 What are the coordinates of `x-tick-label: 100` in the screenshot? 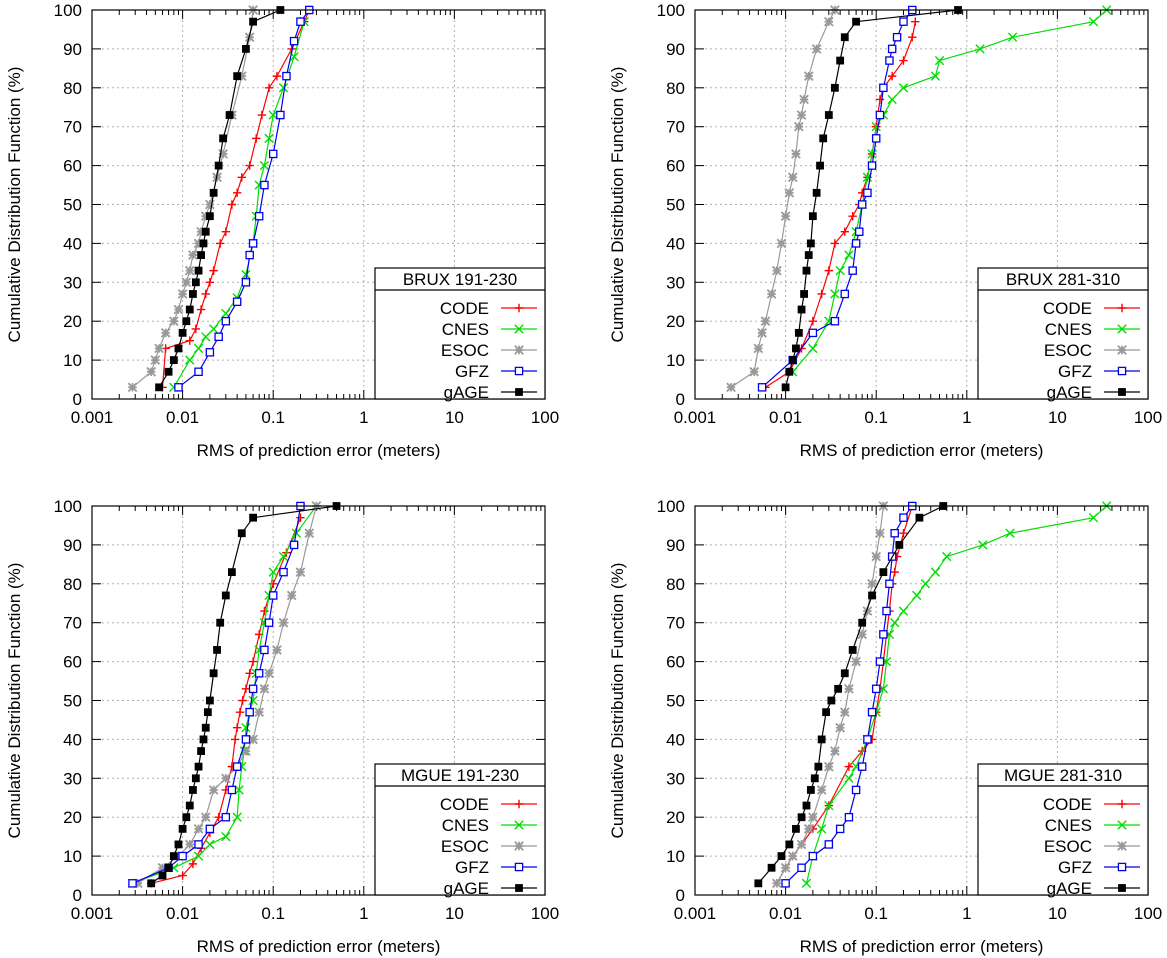 It's located at (1148, 417).